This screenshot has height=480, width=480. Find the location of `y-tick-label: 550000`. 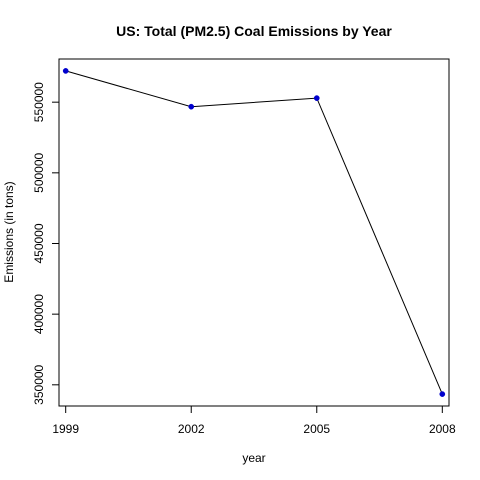

y-tick-label: 550000 is located at coordinates (39, 102).